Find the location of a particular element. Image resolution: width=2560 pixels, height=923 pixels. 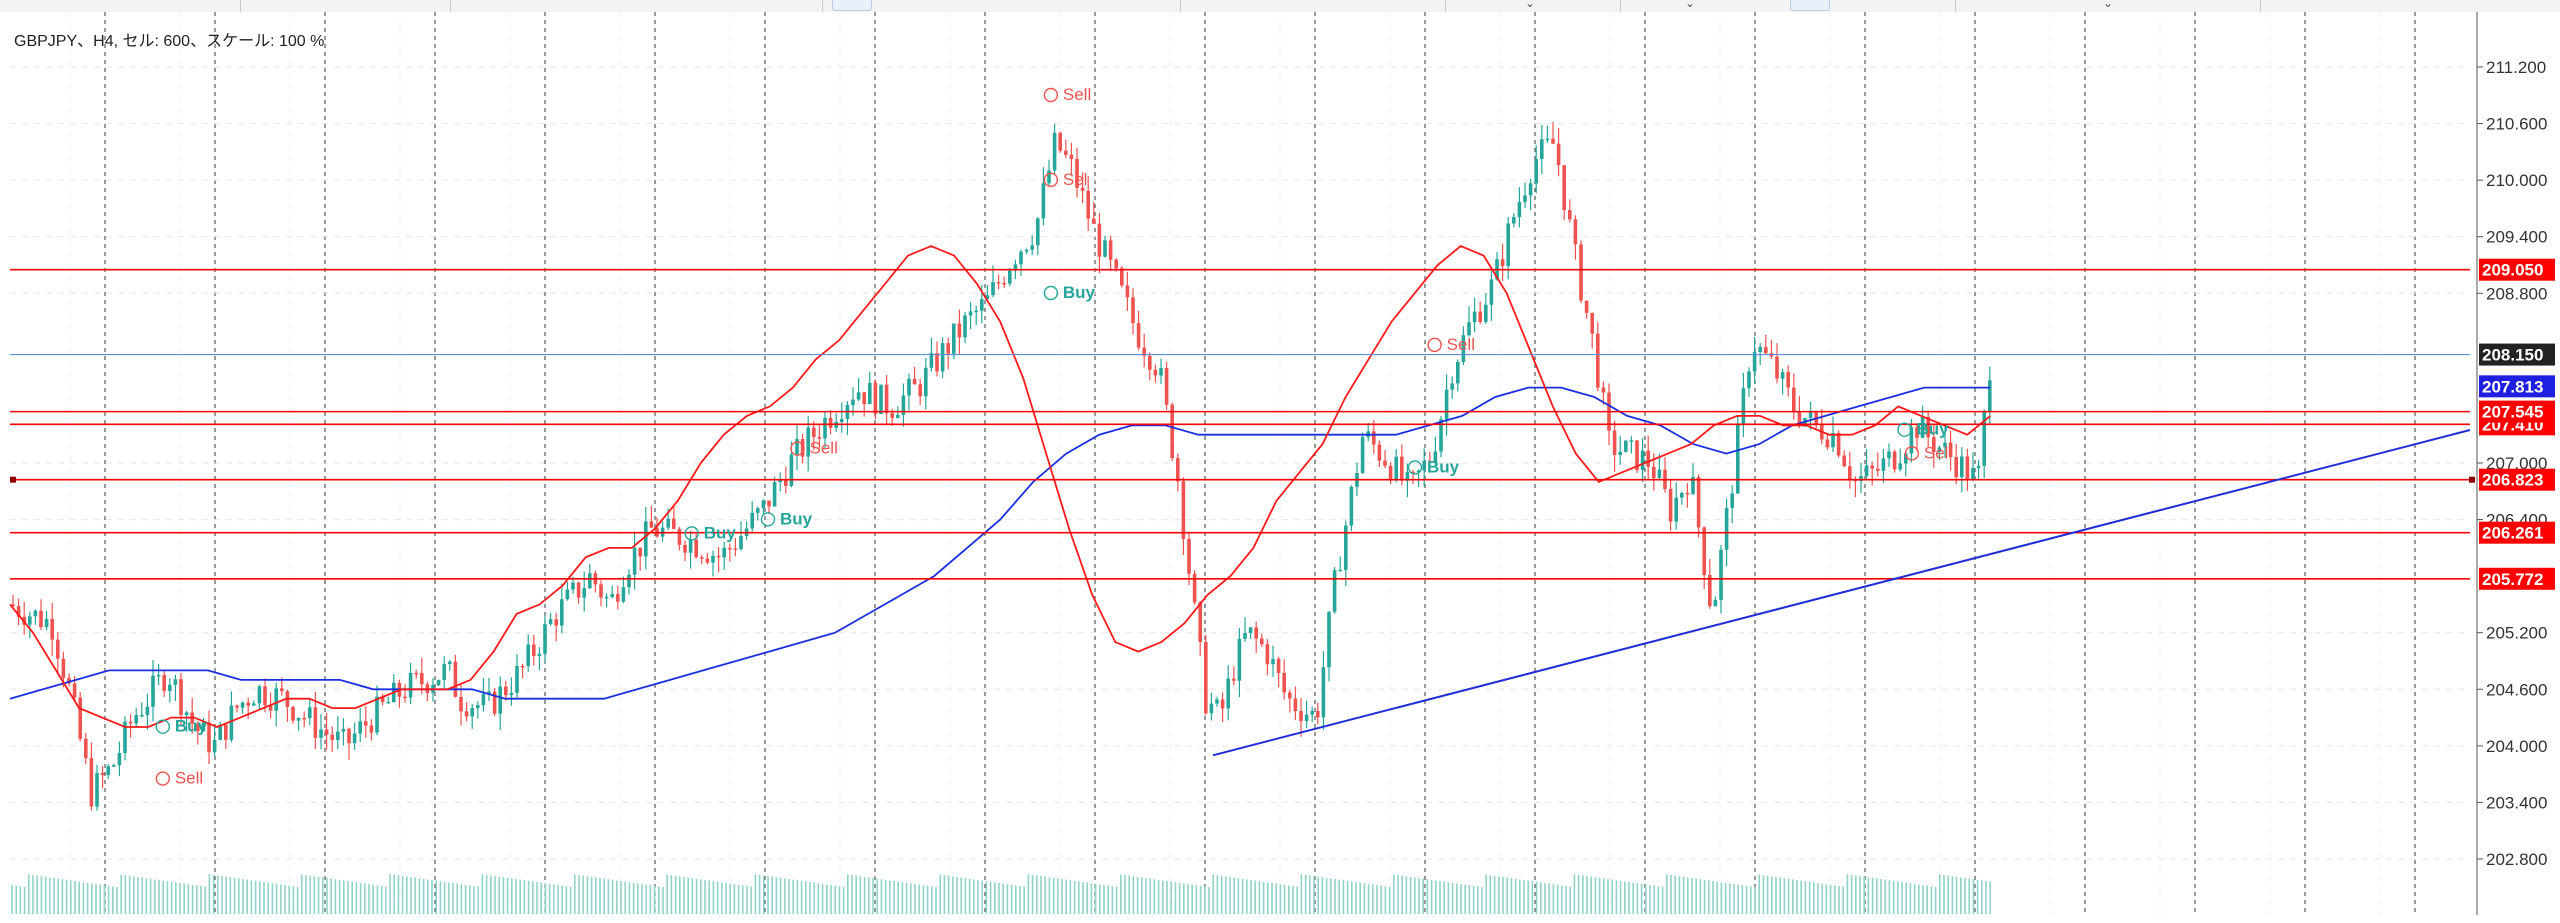

signal-label: Sel is located at coordinates (1075, 179).